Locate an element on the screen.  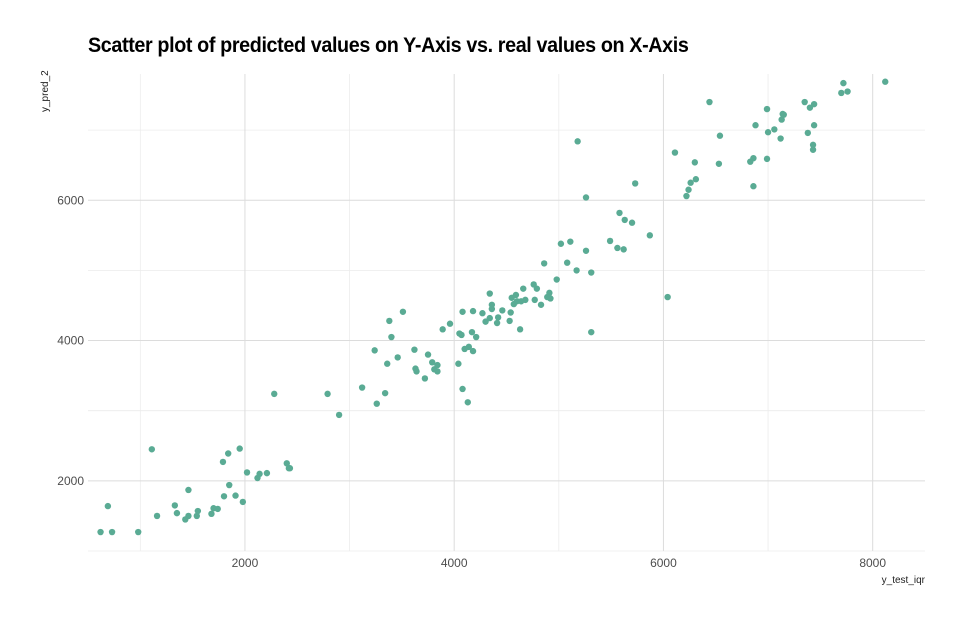
x-tick-label: 2000 is located at coordinates (245, 563).